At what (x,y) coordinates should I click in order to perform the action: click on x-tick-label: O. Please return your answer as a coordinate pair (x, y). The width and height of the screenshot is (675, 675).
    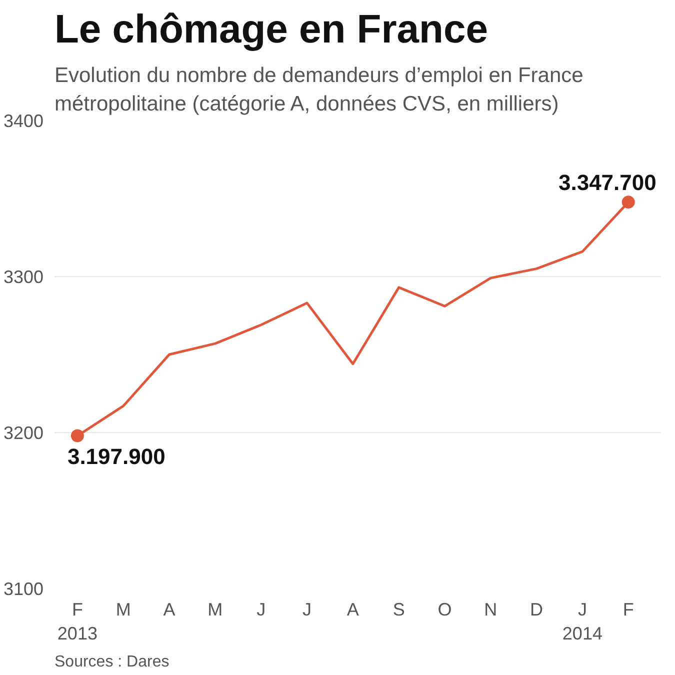
    Looking at the image, I should click on (445, 610).